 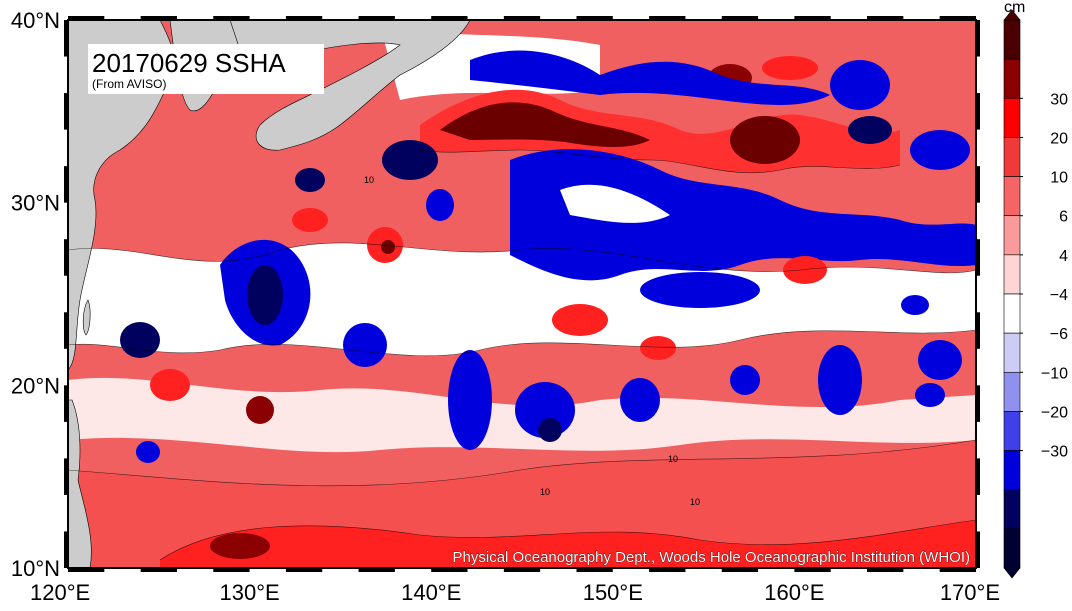 I want to click on cold-eddy-w5, so click(x=140, y=340).